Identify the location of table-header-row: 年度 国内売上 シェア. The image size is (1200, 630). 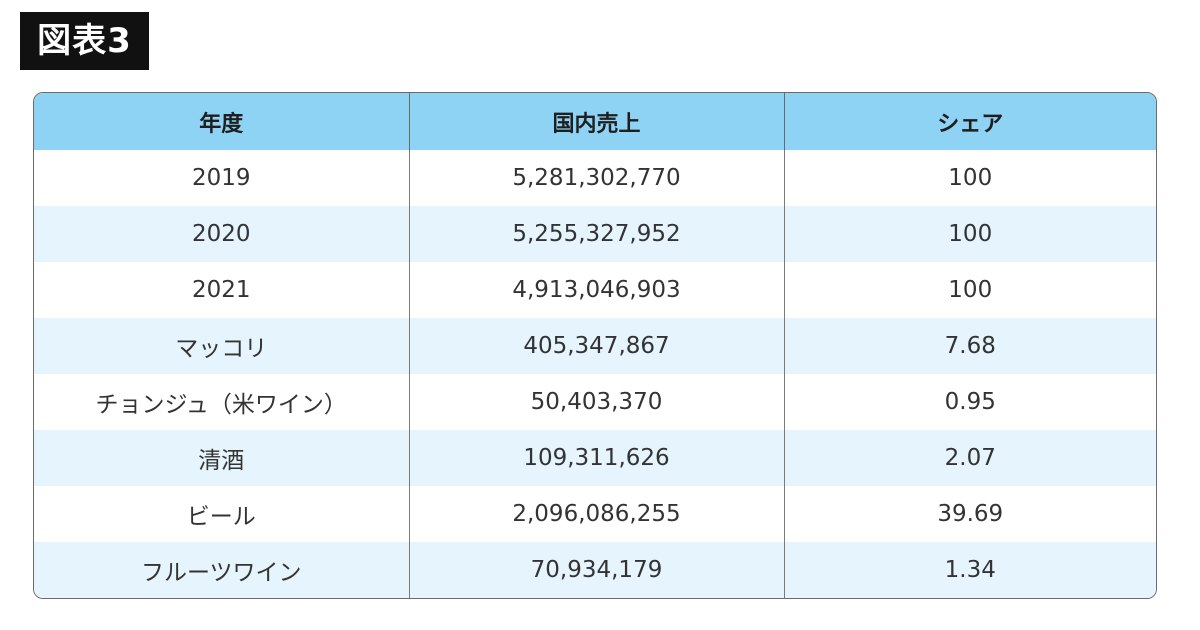
(595, 121).